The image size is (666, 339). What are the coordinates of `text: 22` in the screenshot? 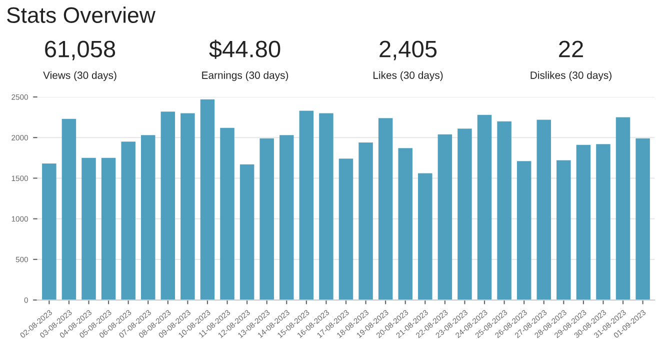 It's located at (571, 49).